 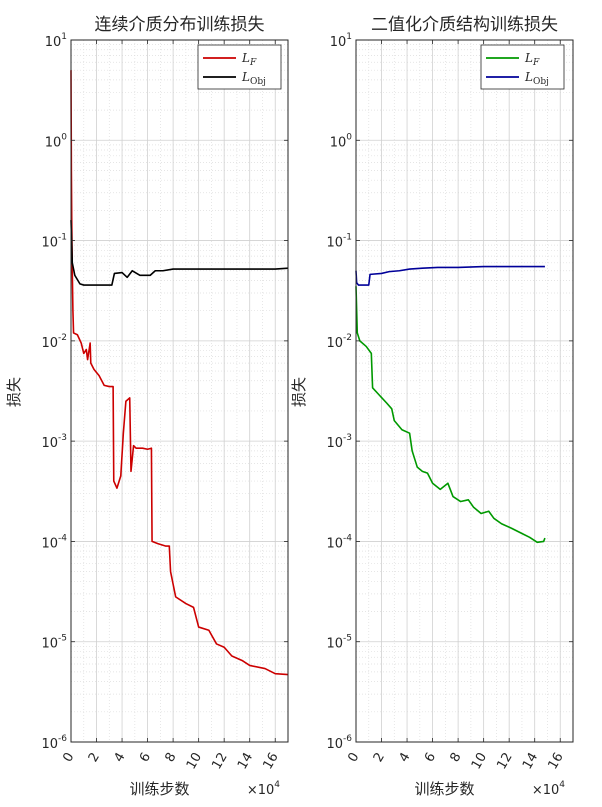 What do you see at coordinates (450, 415) in the screenshot?
I see `series-line-lf` at bounding box center [450, 415].